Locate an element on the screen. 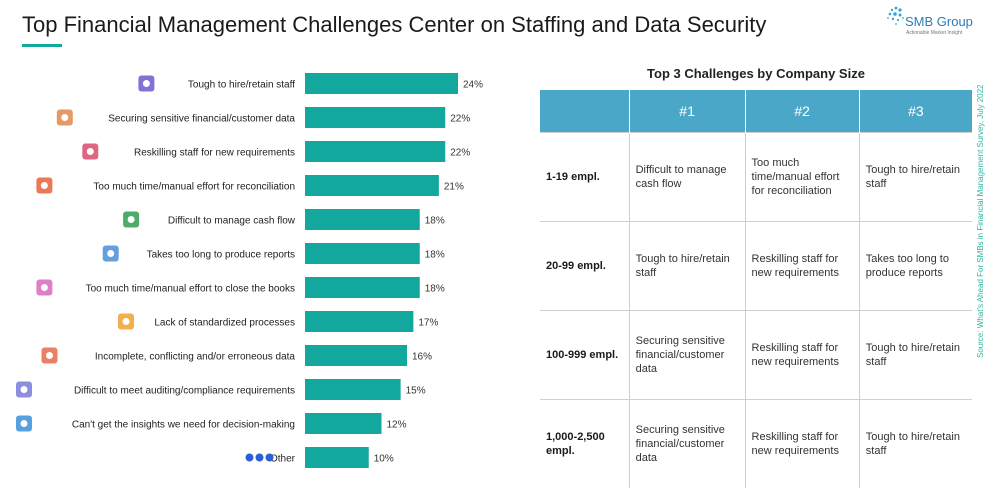 The height and width of the screenshot is (500, 1000). logo-text: SMB Group is located at coordinates (939, 21).